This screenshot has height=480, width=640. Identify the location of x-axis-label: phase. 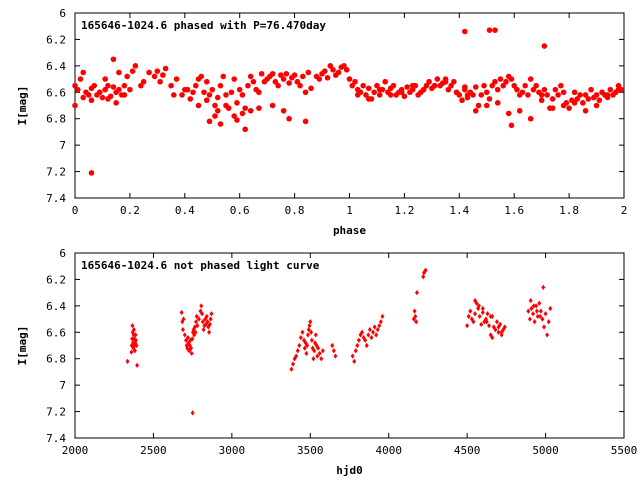
(349, 230).